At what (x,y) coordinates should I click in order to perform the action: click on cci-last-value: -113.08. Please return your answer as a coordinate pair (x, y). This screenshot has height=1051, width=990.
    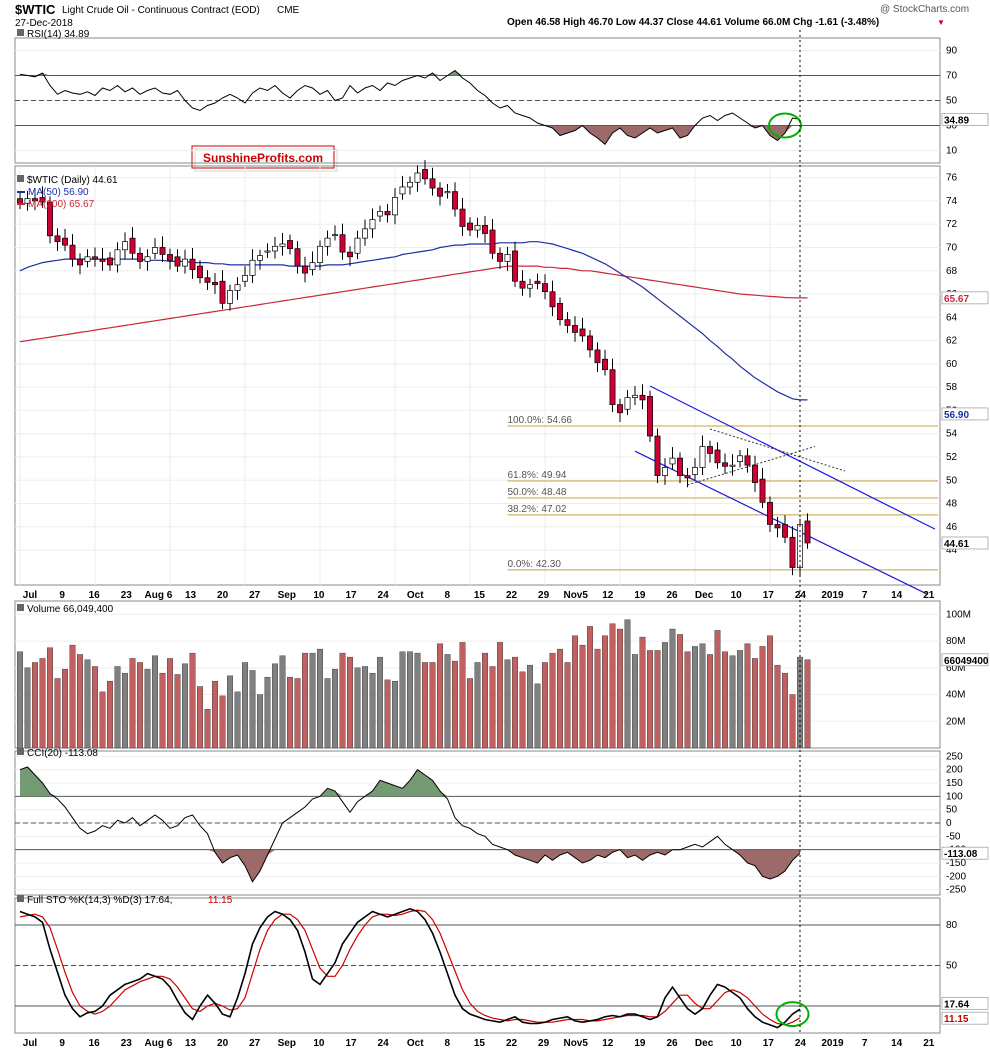
    Looking at the image, I should click on (961, 854).